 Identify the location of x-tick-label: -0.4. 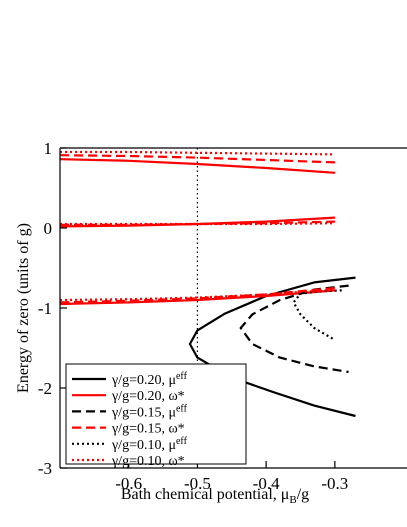
(266, 483).